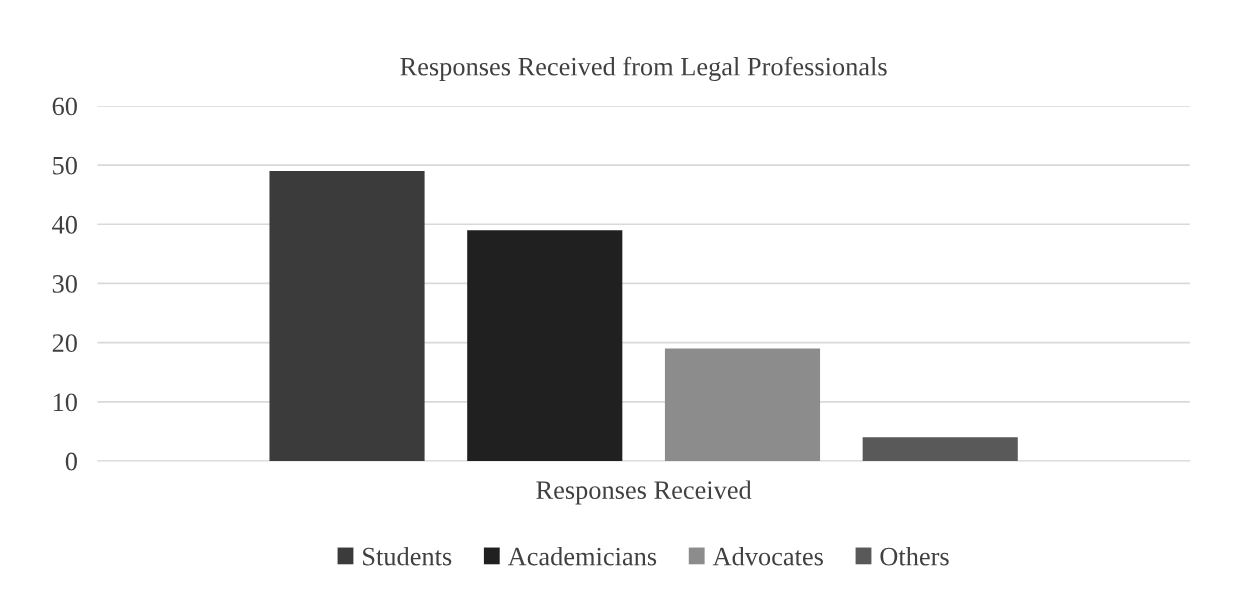 The height and width of the screenshot is (605, 1233). I want to click on y-tick-label: 10, so click(65, 402).